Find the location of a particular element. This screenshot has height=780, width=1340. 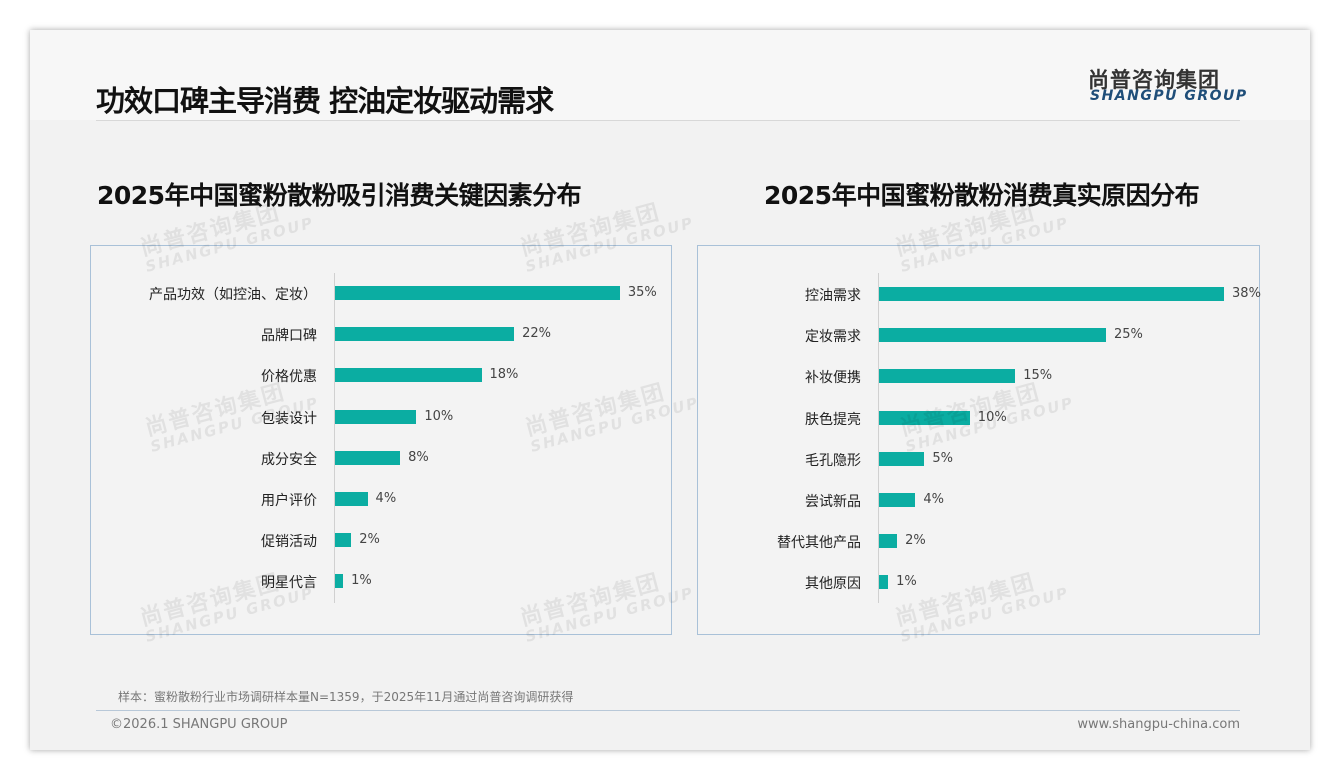

data-label: 18% is located at coordinates (504, 375).